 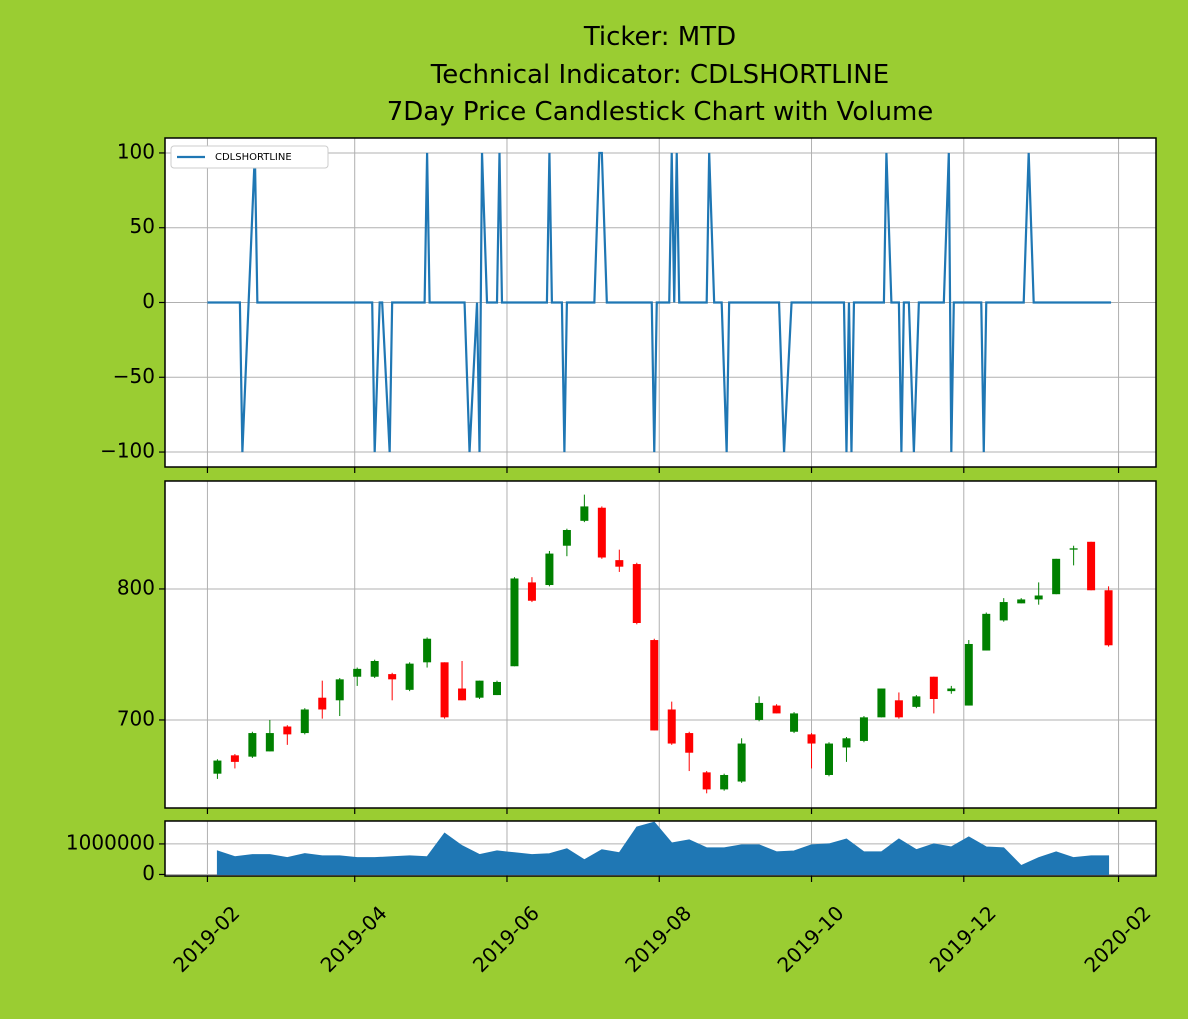 What do you see at coordinates (136, 587) in the screenshot?
I see `y-tick-label: 800` at bounding box center [136, 587].